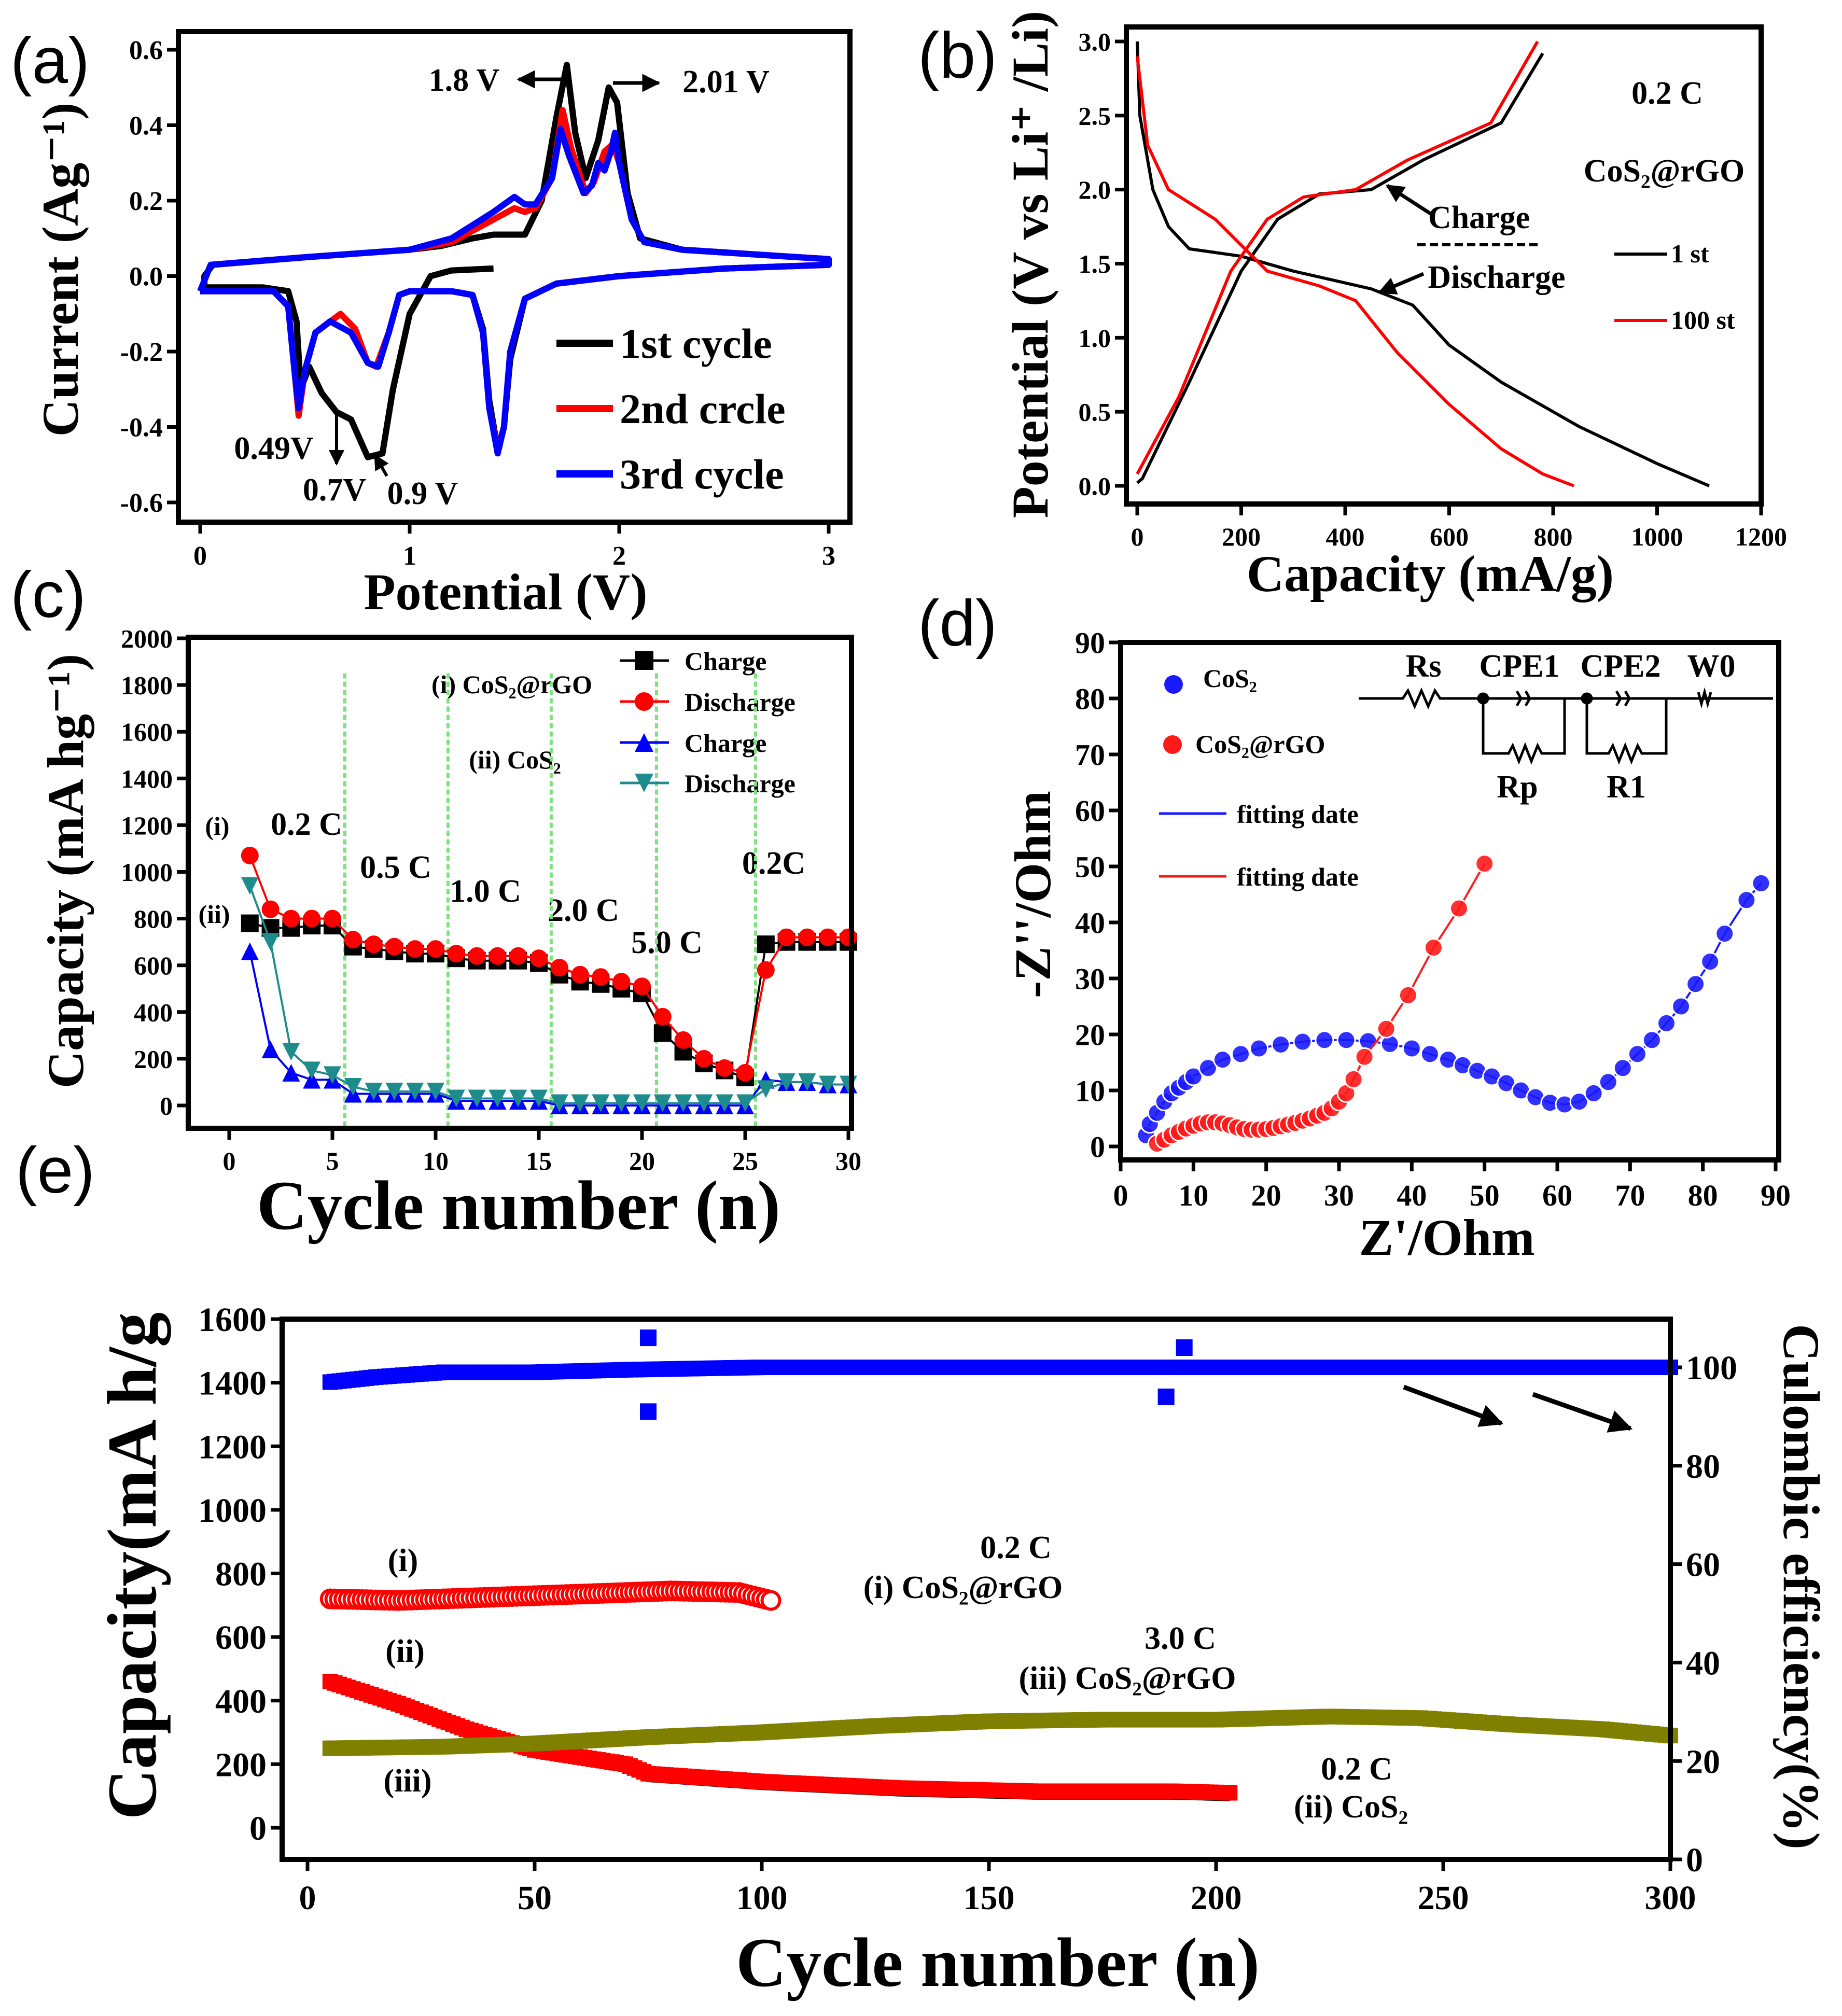 The image size is (1842, 2016). What do you see at coordinates (848, 1160) in the screenshot?
I see `c-x-tick-label: 30` at bounding box center [848, 1160].